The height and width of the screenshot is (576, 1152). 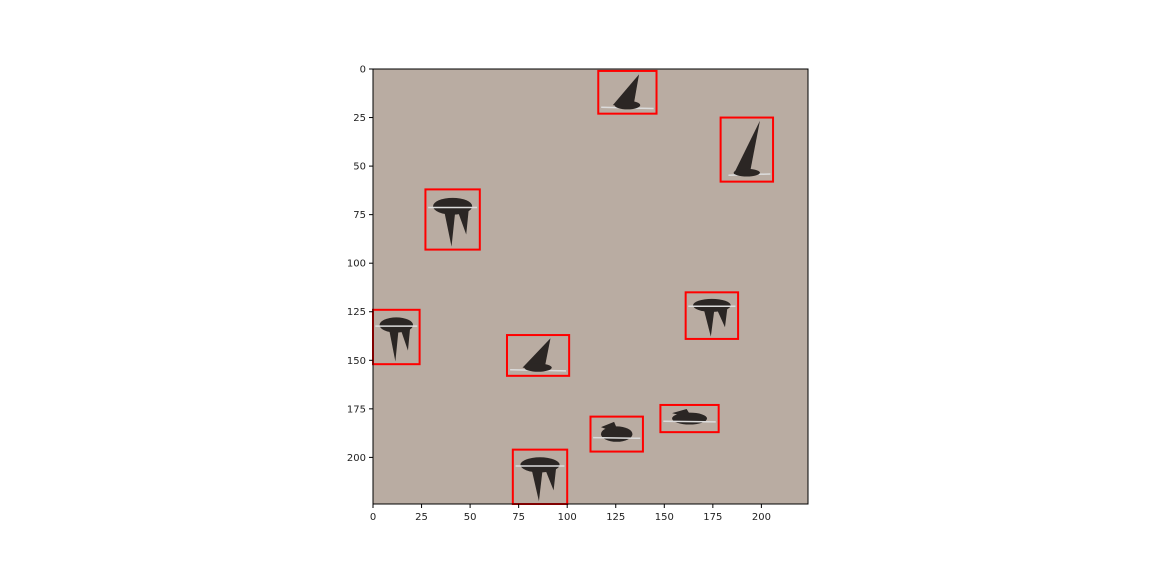 What do you see at coordinates (356, 409) in the screenshot?
I see `y-tick-label-175: 175` at bounding box center [356, 409].